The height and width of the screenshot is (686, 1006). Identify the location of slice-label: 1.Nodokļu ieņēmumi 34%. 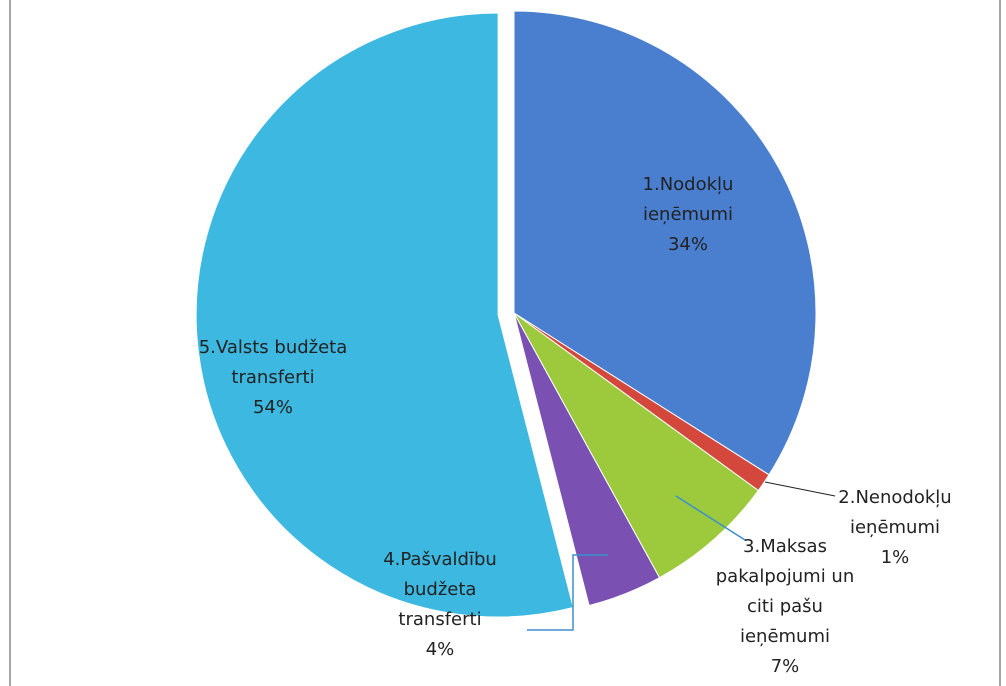
(688, 215).